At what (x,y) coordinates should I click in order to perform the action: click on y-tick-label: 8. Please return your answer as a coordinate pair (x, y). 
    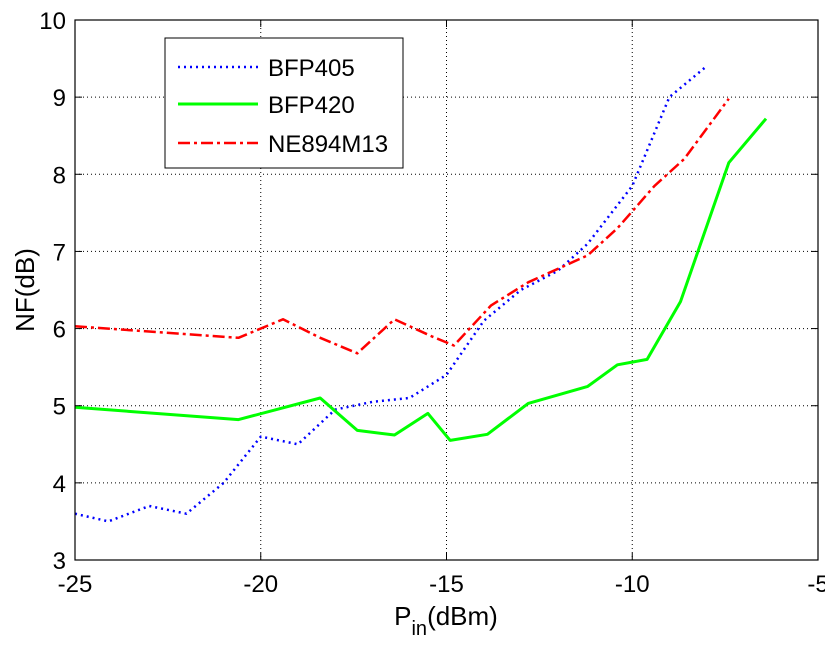
    Looking at the image, I should click on (59, 175).